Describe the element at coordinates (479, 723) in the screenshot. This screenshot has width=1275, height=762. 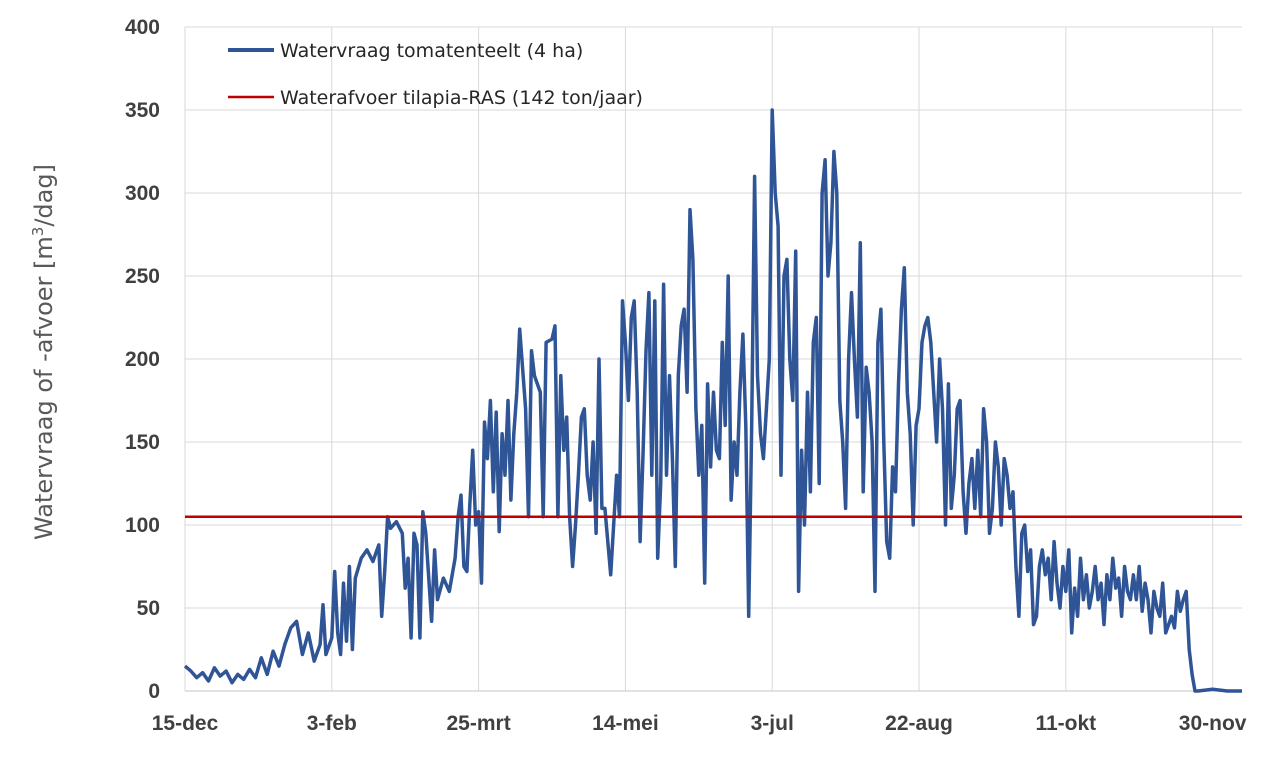
I see `x-tick-label: 25-mrt` at that location.